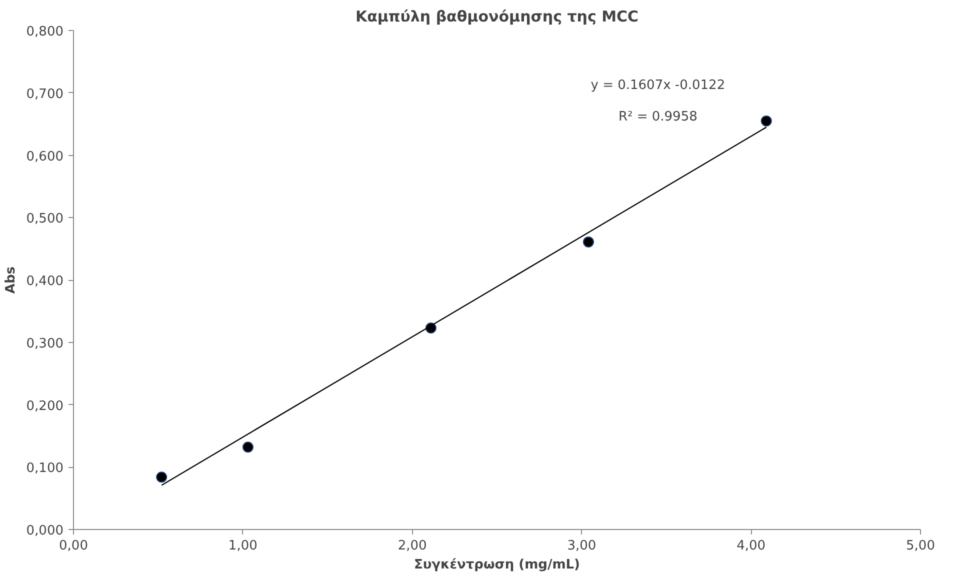 Image resolution: width=960 pixels, height=583 pixels. Describe the element at coordinates (412, 546) in the screenshot. I see `x-tick-label: 2,00` at that location.